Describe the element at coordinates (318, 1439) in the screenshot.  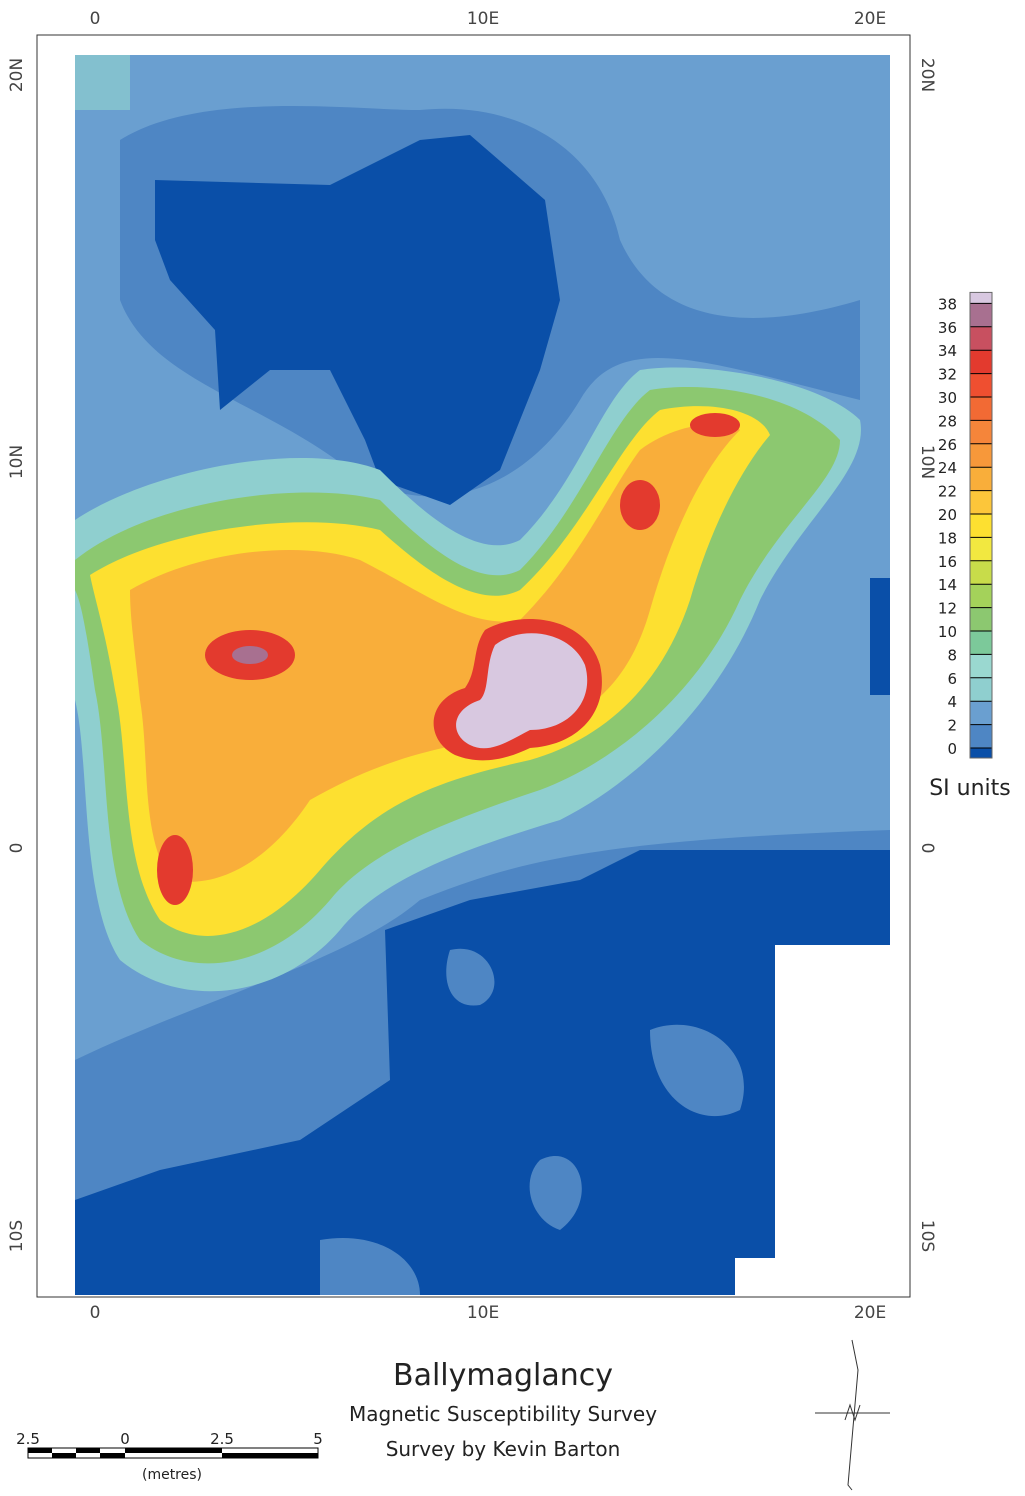
I see `scale-label: 5` at that location.